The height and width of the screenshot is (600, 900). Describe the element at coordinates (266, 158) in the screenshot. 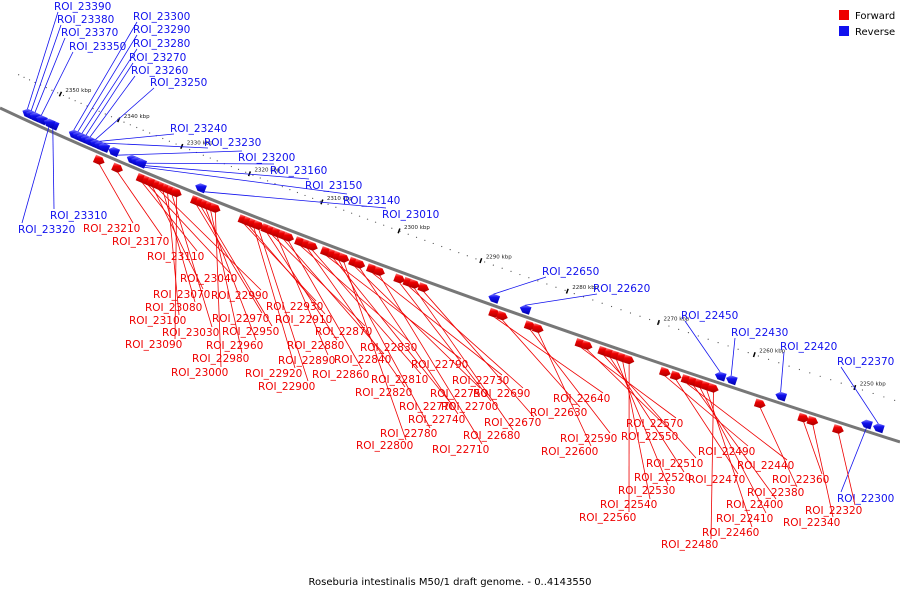

I see `reverse-gene-label: ROI_23200` at that location.